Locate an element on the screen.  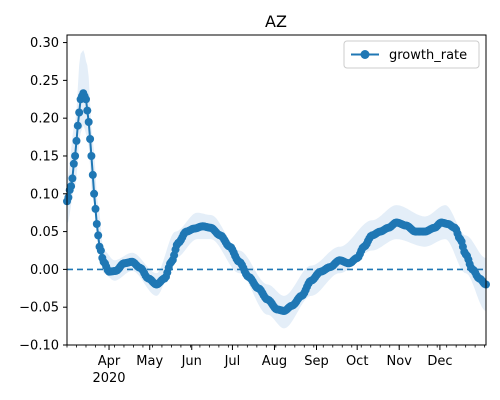
y-tick-label: 0.10 is located at coordinates (44, 194).